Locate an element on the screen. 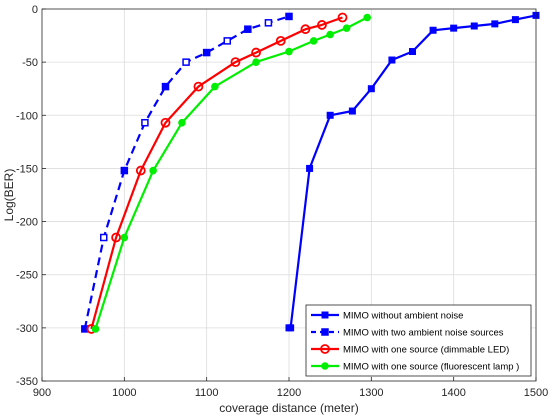 This screenshot has height=416, width=550. legend-entry: MIMO with one source (fluorescent lamp ) is located at coordinates (415, 367).